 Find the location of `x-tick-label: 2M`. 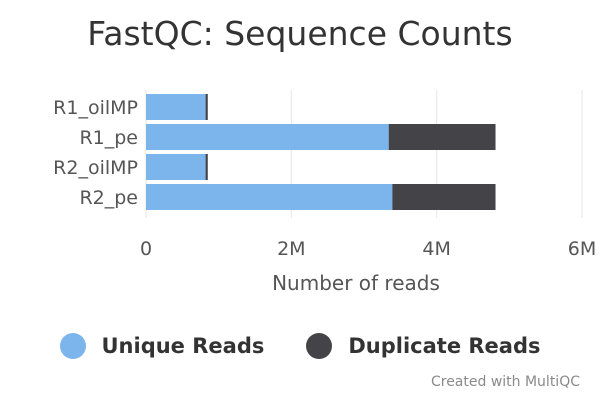

x-tick-label: 2M is located at coordinates (291, 249).